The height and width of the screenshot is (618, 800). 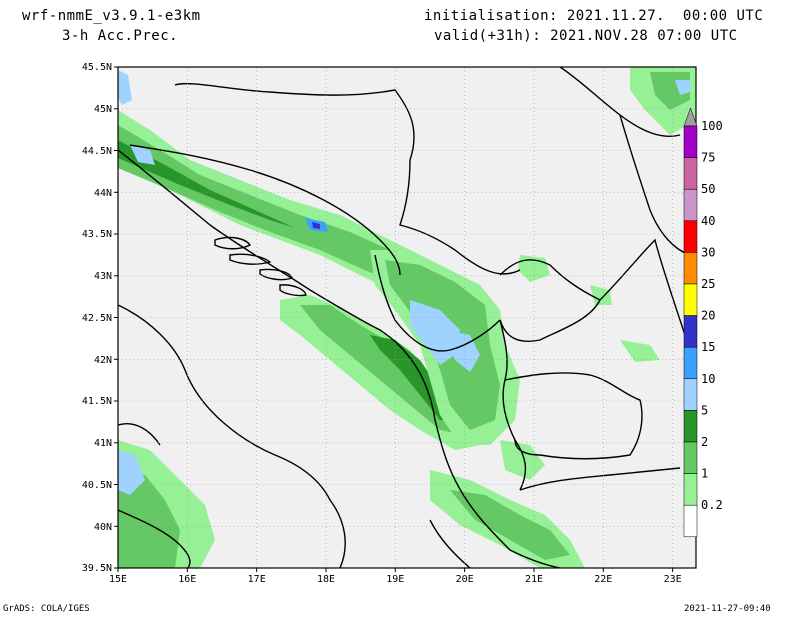 I want to click on colorbar-label: 75, so click(x=708, y=158).